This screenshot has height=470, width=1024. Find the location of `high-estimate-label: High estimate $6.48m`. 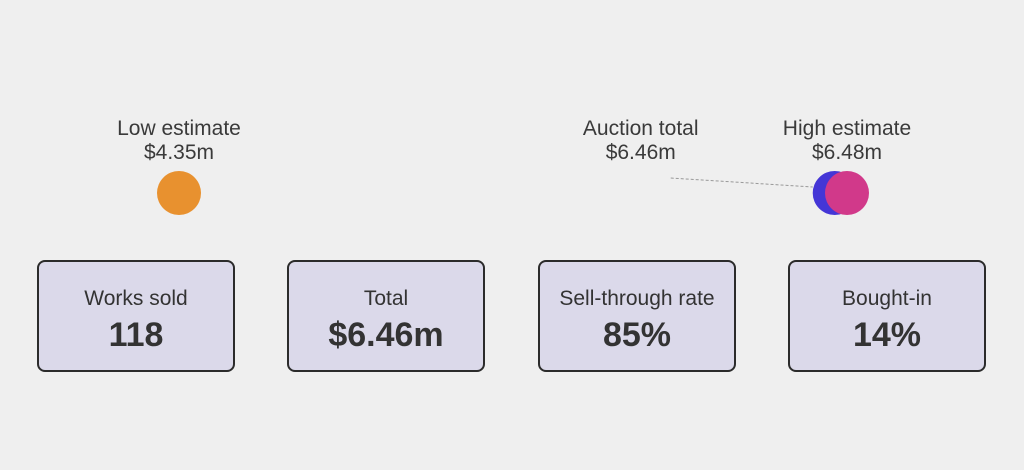

high-estimate-label: High estimate $6.48m is located at coordinates (847, 141).